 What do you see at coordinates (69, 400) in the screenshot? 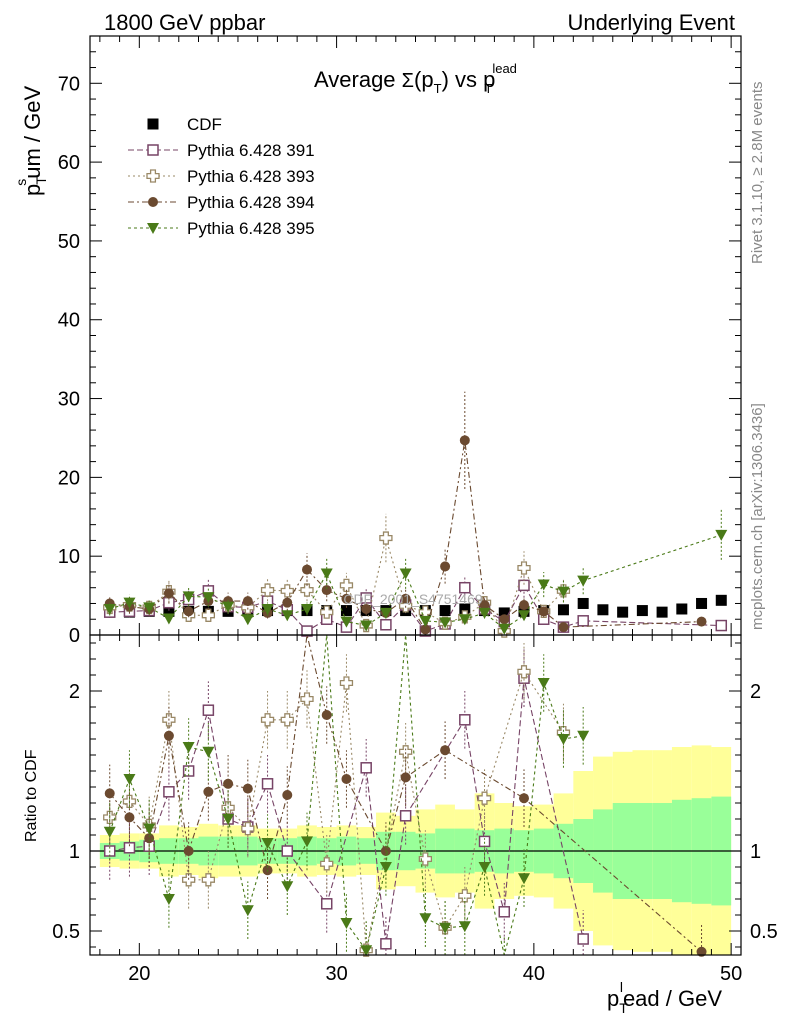
I see `main-y-tick-label: 30` at bounding box center [69, 400].